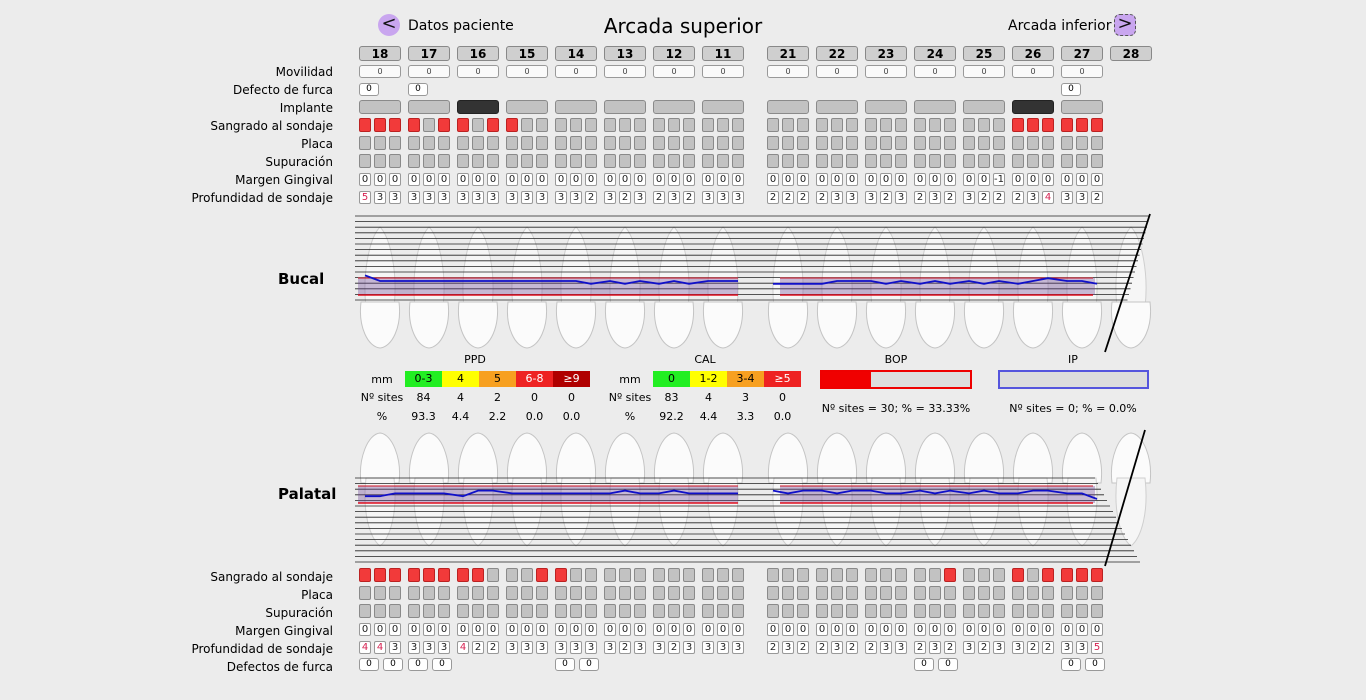 Image resolution: width=1366 pixels, height=700 pixels. I want to click on profundidad-palatal-24: 2, so click(920, 647).